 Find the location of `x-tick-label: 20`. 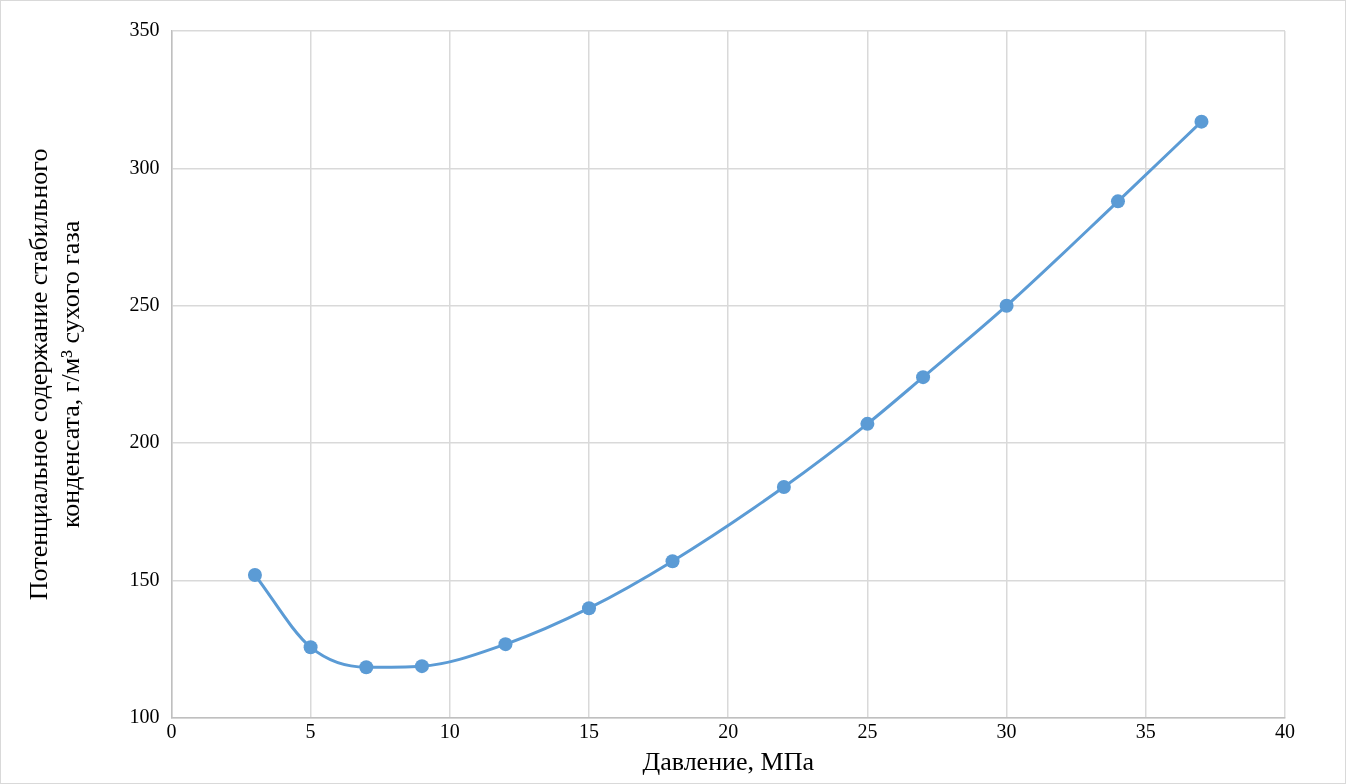

x-tick-label: 20 is located at coordinates (728, 731).